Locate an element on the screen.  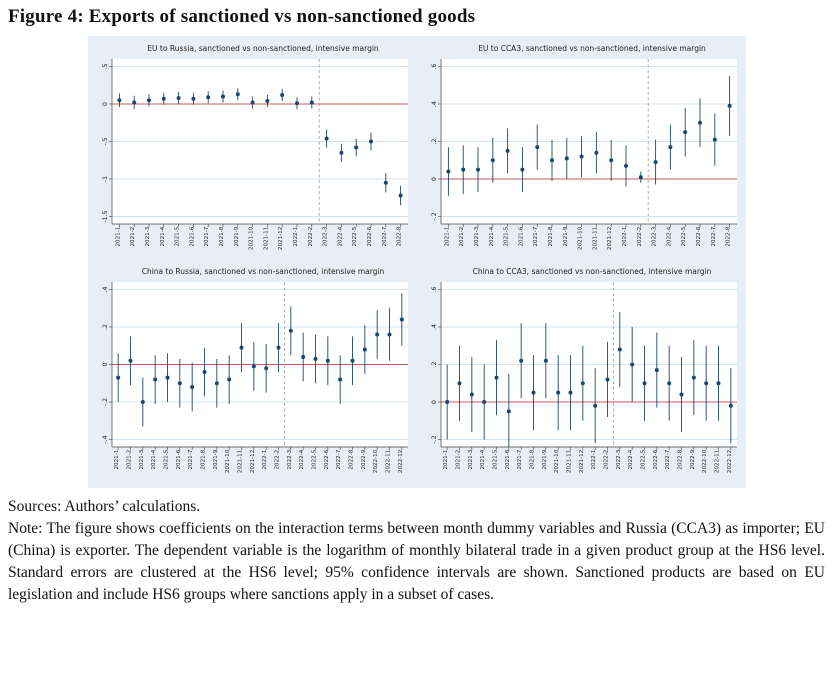
svg-text: -.4 is located at coordinates (105, 439).